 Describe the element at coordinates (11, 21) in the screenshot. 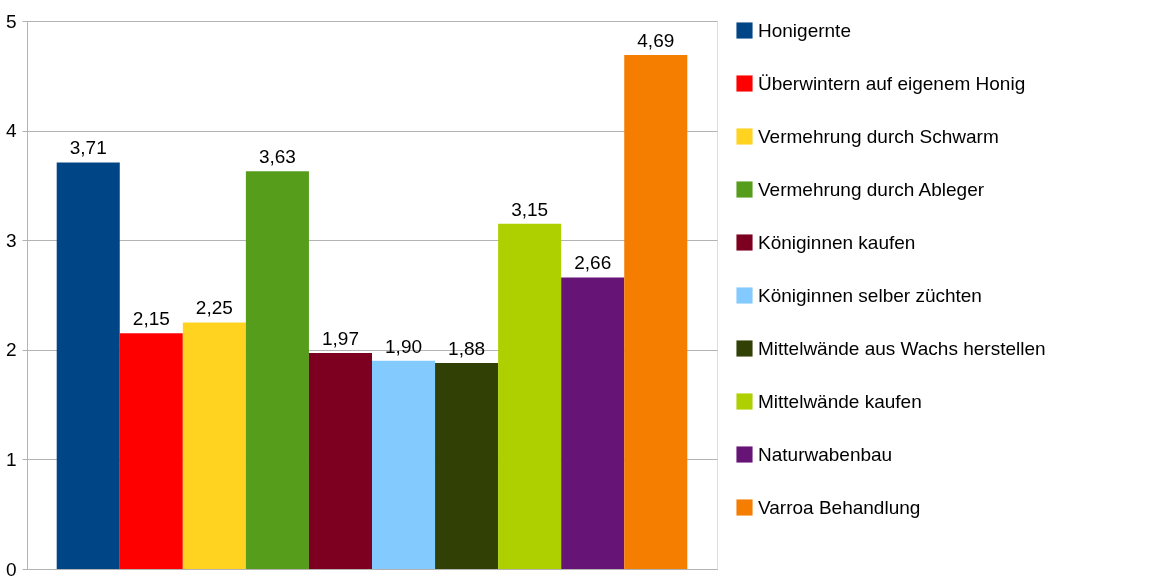

I see `y-tick-label: 5` at that location.